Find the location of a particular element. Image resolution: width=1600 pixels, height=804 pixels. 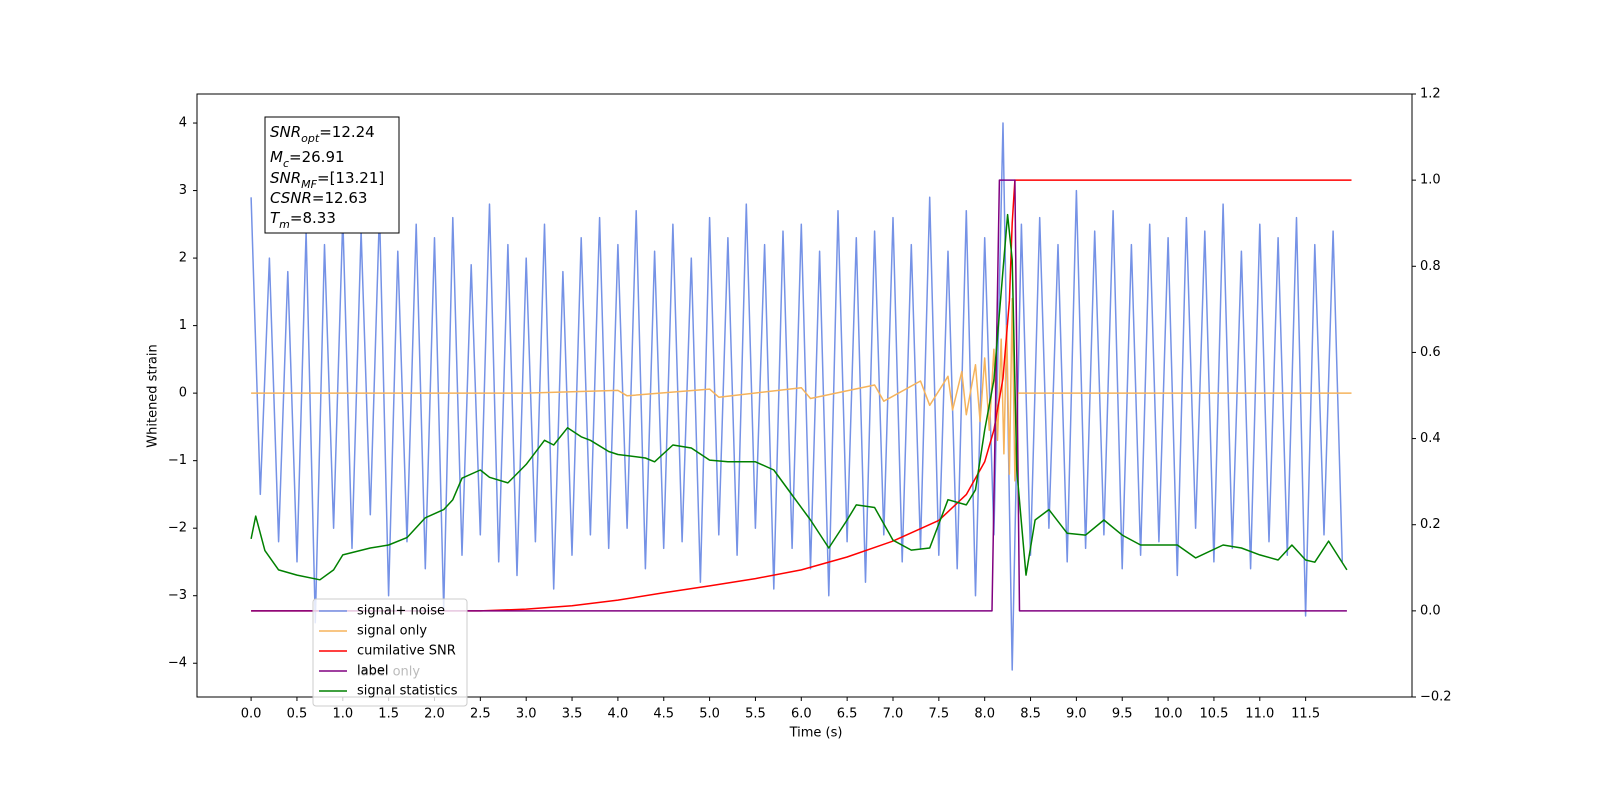

x-tick-label: 5.0 is located at coordinates (709, 714).